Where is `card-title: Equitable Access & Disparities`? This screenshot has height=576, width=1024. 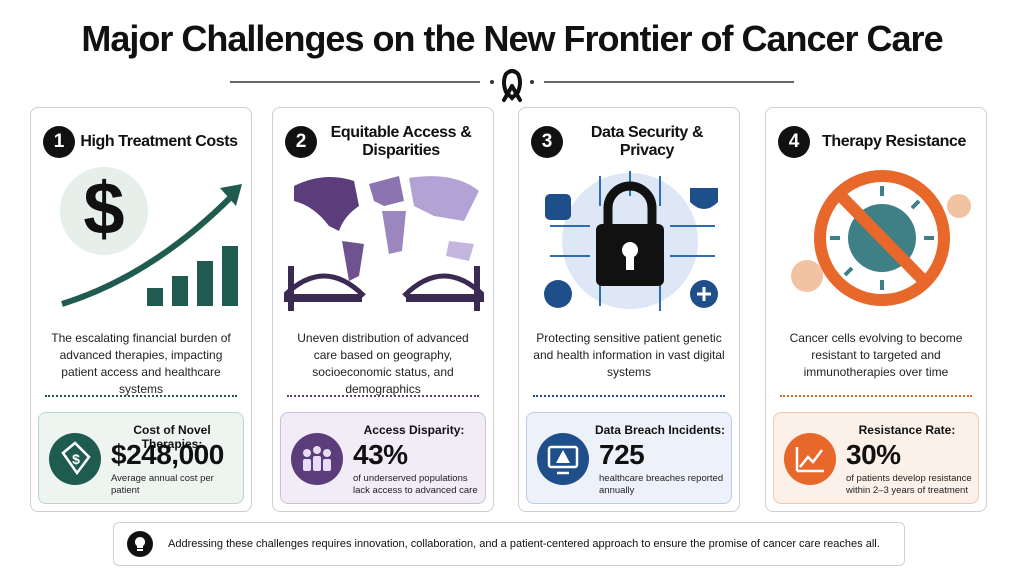 card-title: Equitable Access & Disparities is located at coordinates (401, 141).